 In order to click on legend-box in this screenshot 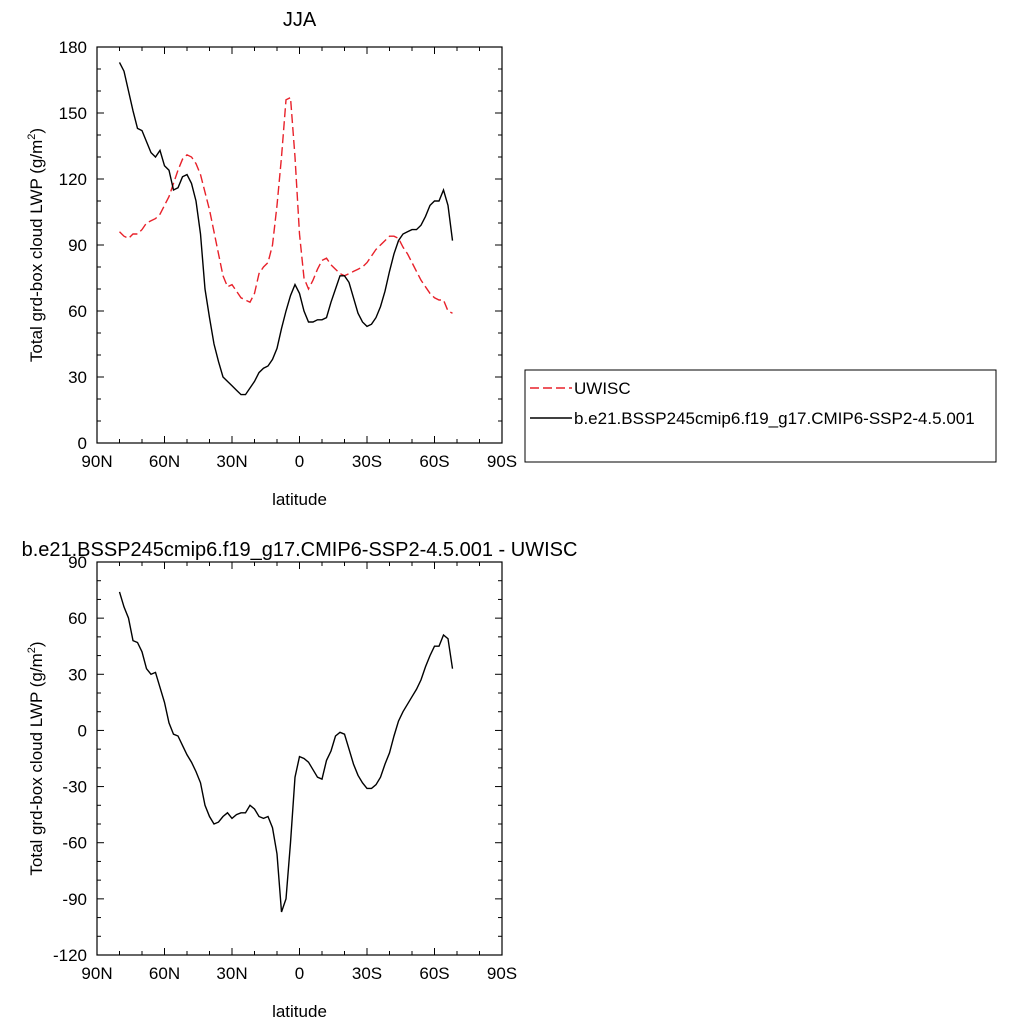, I will do `click(760, 416)`.